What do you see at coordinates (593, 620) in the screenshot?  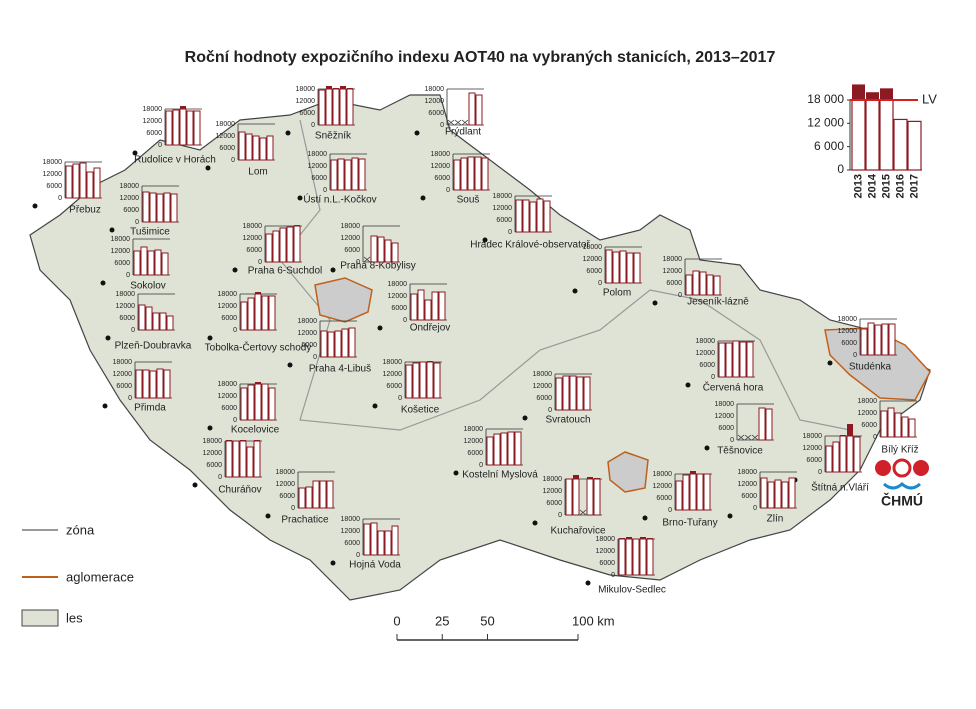 I see `scale-label: 100 km` at bounding box center [593, 620].